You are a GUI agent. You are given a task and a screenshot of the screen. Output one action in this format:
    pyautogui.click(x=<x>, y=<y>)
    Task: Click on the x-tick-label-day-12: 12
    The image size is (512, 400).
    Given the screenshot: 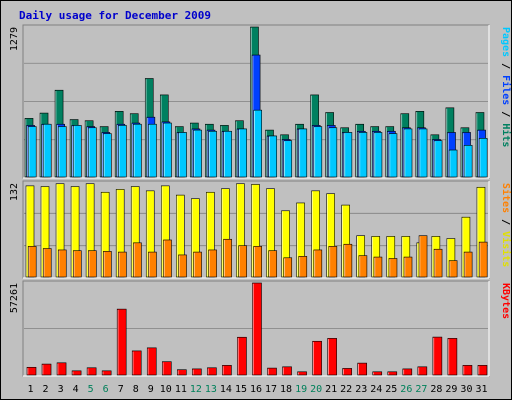 What is the action you would take?
    pyautogui.click(x=196, y=389)
    